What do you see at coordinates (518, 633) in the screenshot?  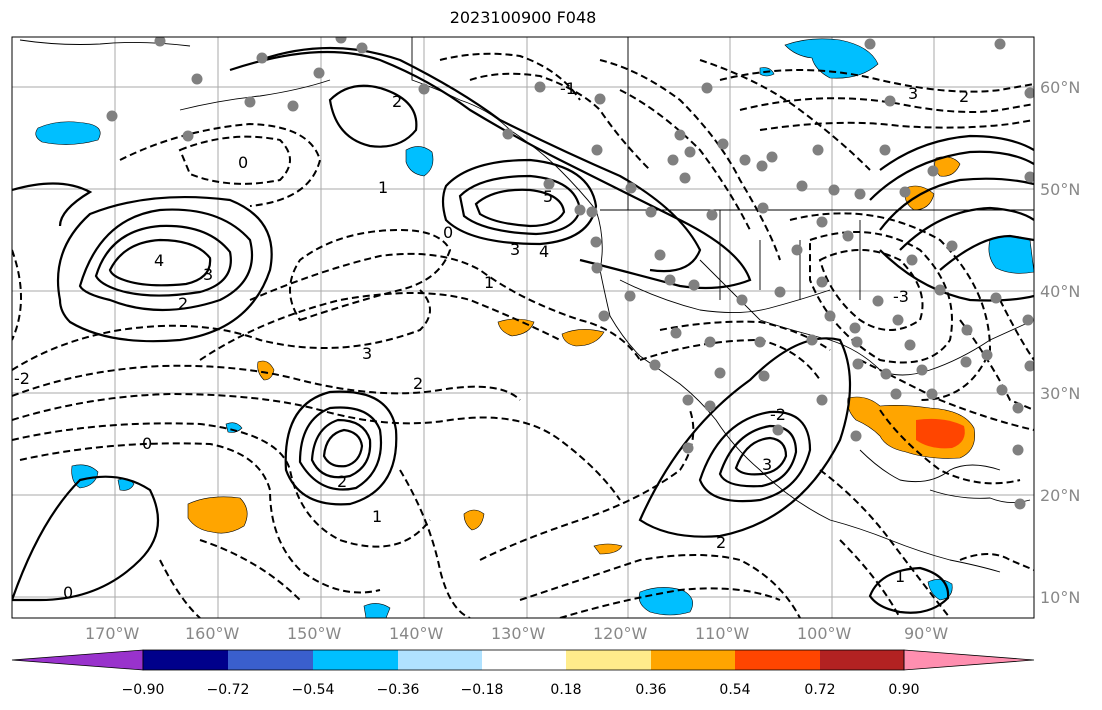 I see `lon-label: 130°W` at bounding box center [518, 633].